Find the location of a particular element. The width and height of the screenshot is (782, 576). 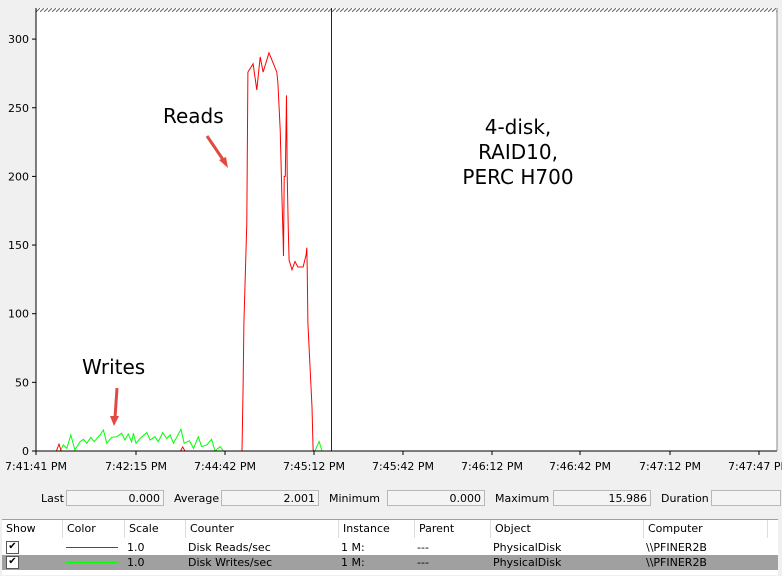

y-tick-label: 0 is located at coordinates (25, 451).